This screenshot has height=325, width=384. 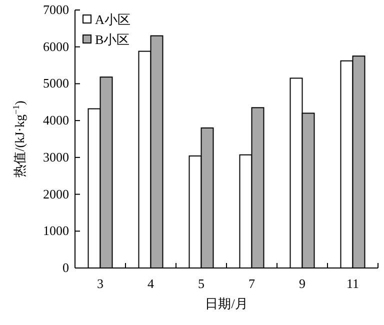 I want to click on y-tick-label: 4000, so click(x=56, y=120).